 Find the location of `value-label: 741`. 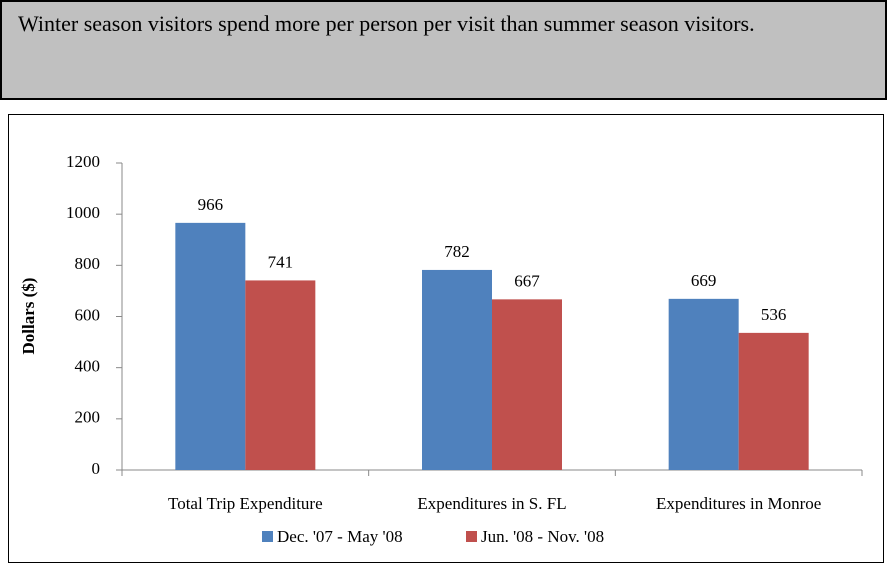

value-label: 741 is located at coordinates (281, 261).